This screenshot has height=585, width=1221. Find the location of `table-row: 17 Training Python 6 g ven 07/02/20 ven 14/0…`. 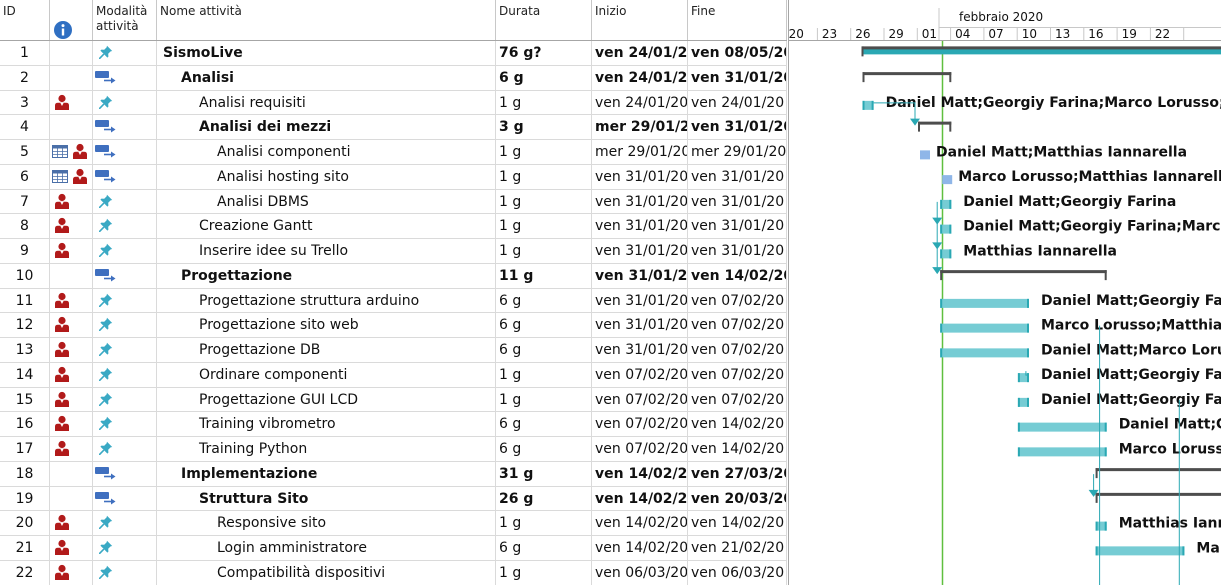

table-row: 17 Training Python 6 g ven 07/02/20 ven 14/0… is located at coordinates (393, 449).